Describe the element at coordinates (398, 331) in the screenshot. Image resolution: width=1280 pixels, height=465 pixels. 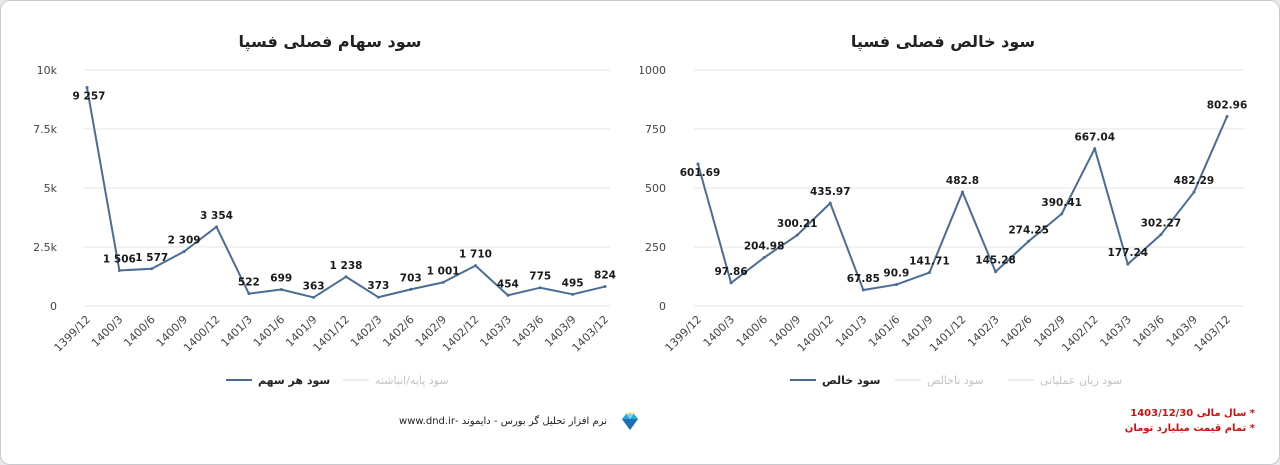
I see `eps-x-tick-label: 1402/6` at that location.